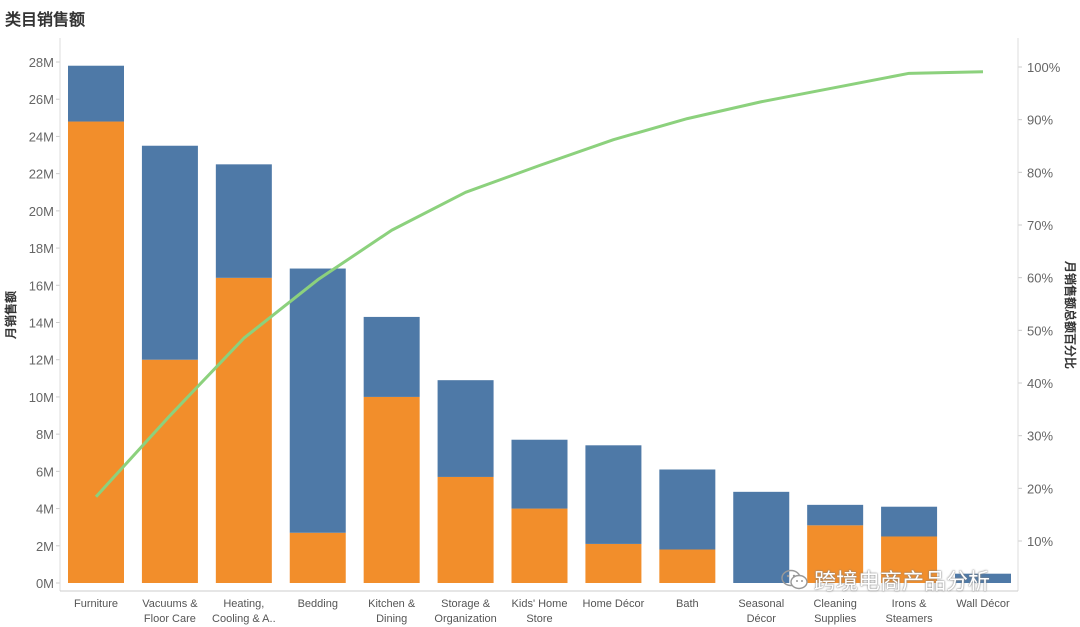 The width and height of the screenshot is (1080, 627). Describe the element at coordinates (1044, 67) in the screenshot. I see `y2-tick-label: 100%` at that location.